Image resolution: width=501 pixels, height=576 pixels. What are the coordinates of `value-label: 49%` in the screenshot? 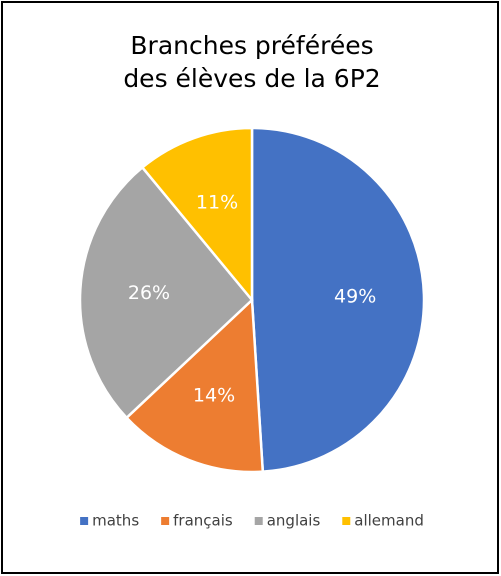 It's located at (355, 296).